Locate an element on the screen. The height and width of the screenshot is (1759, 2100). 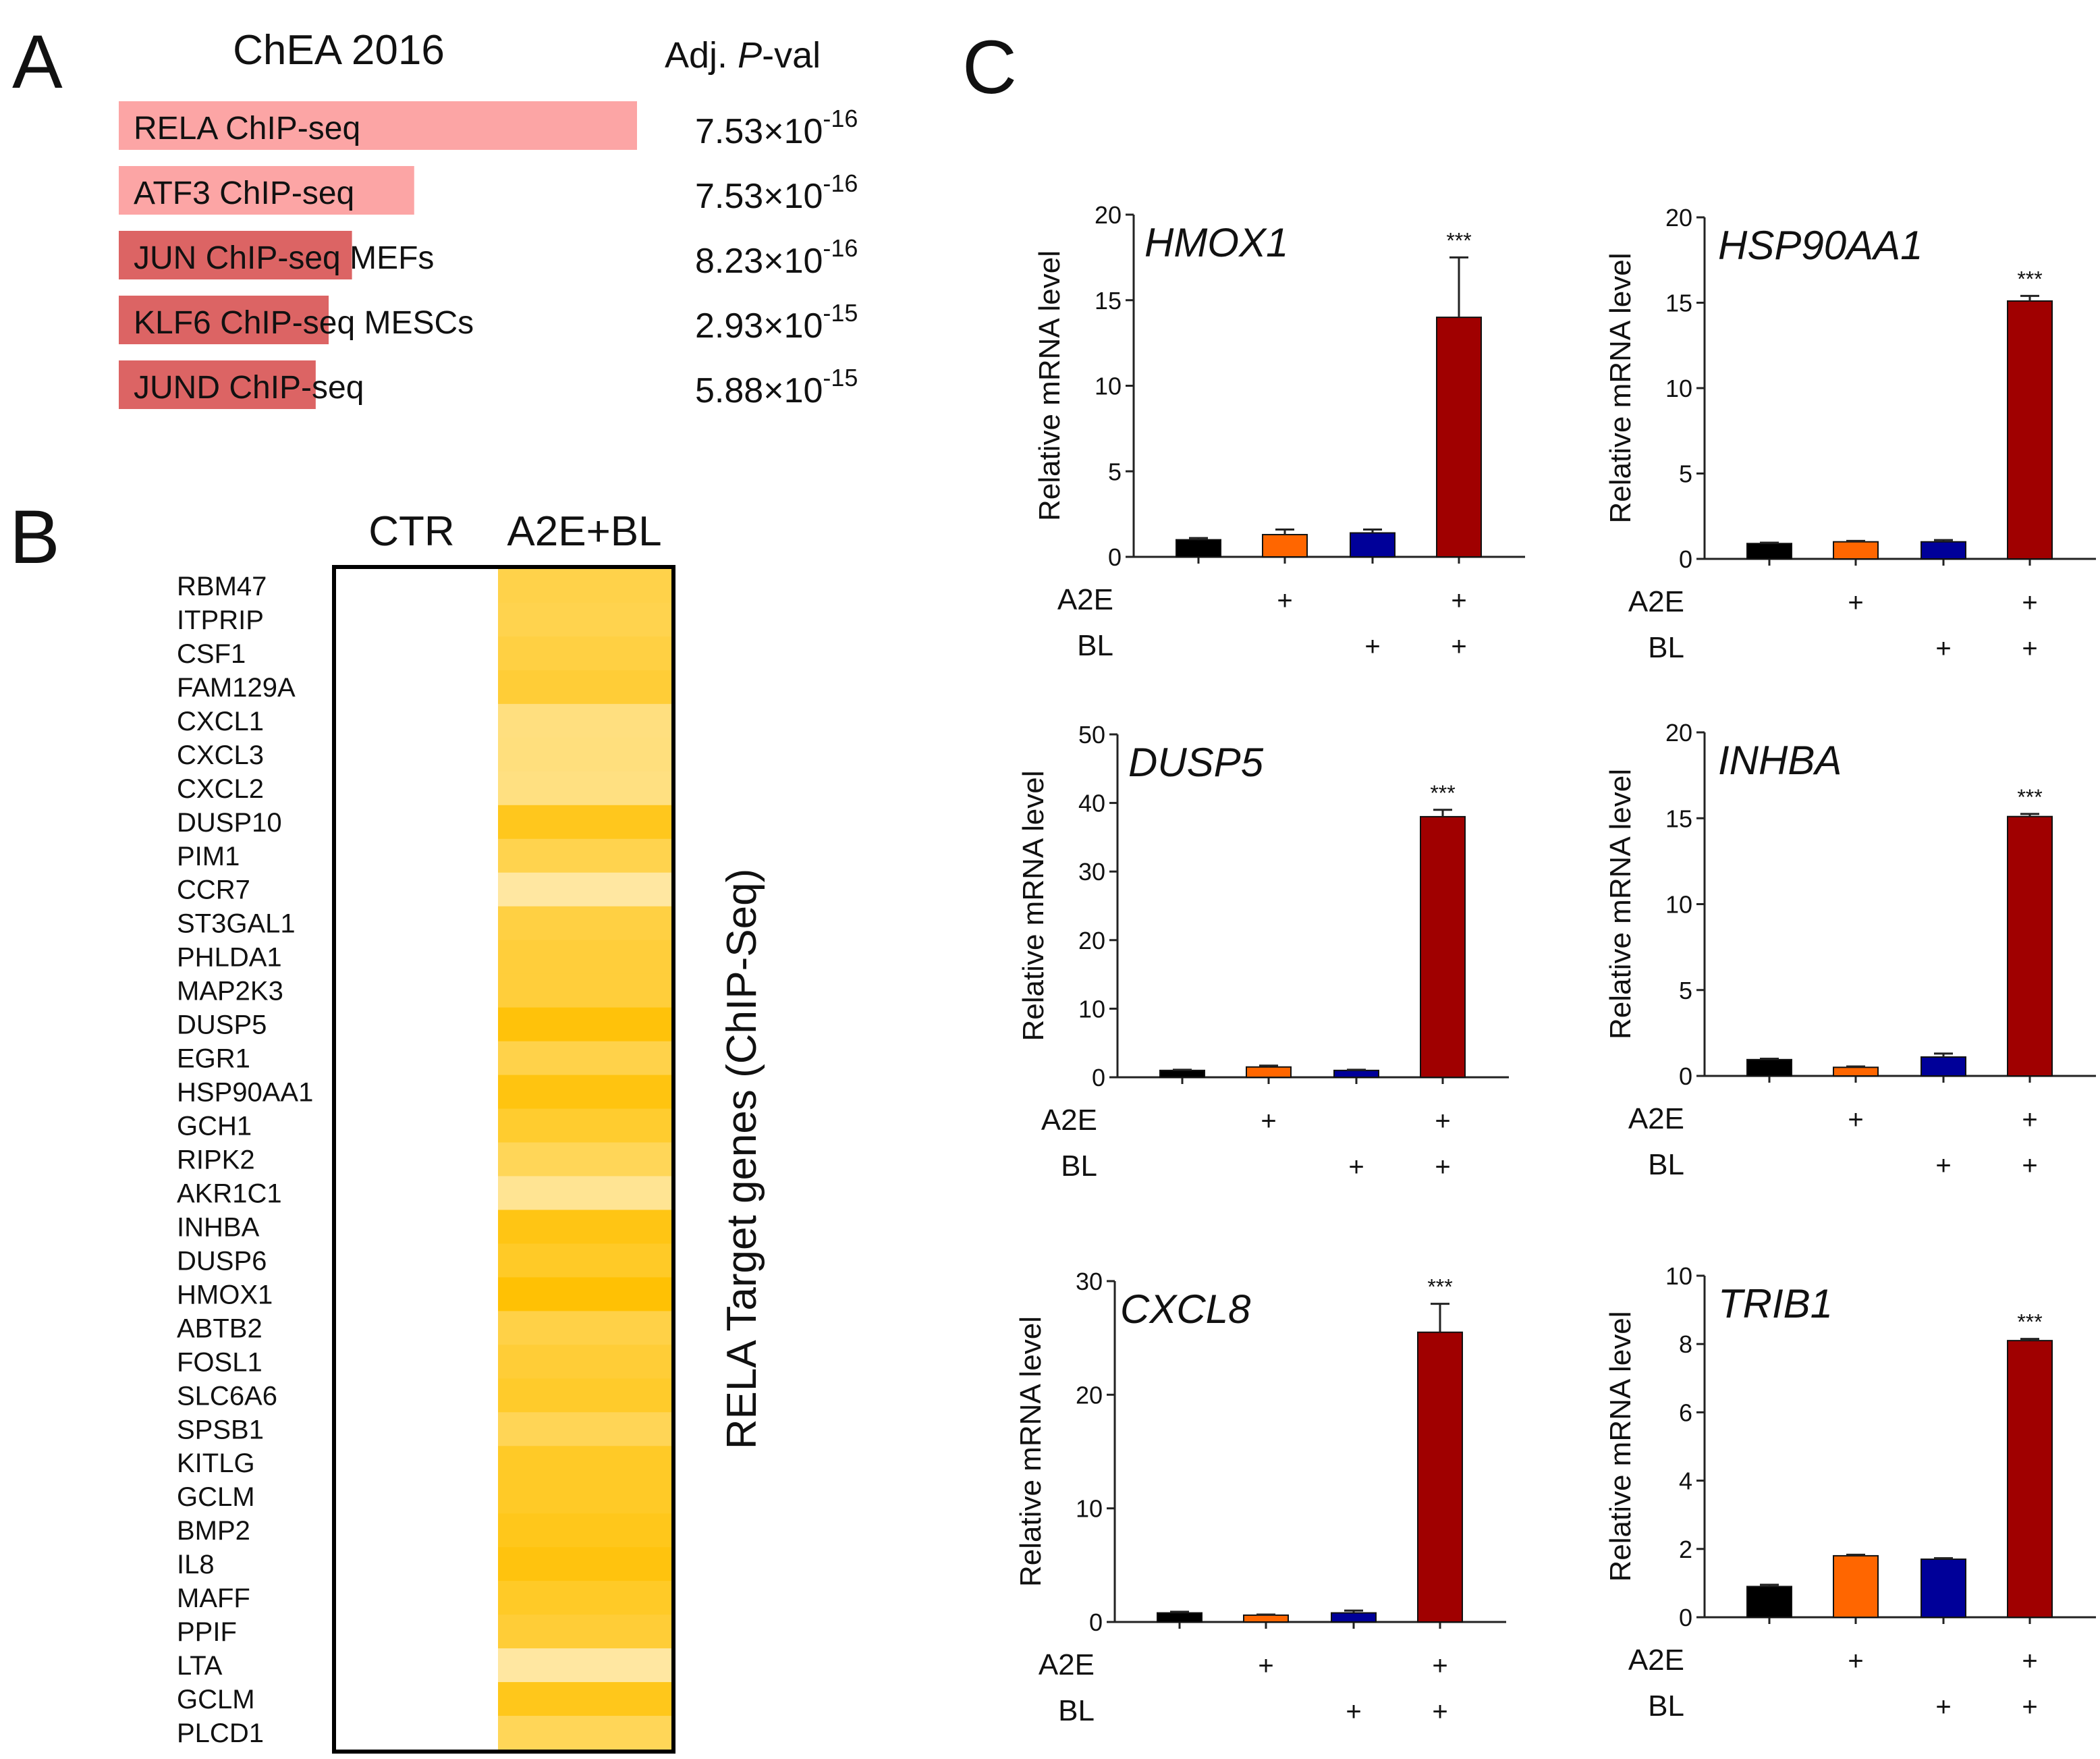
panel-label-c: C is located at coordinates (989, 67).